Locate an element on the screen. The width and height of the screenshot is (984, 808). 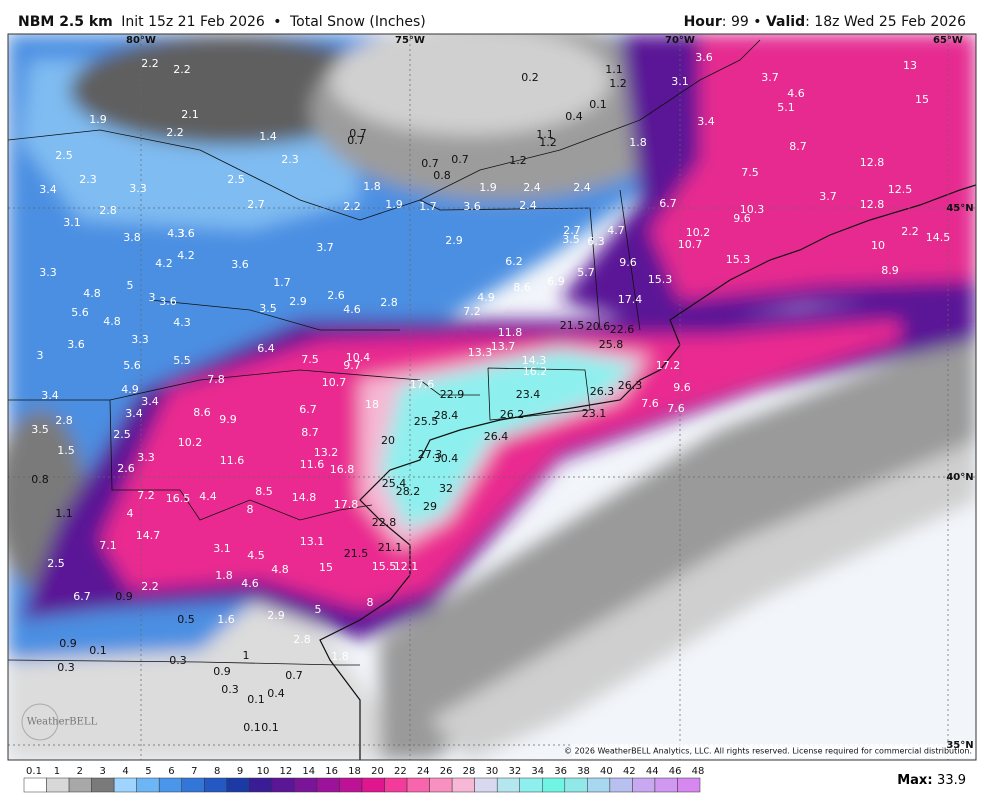
snow-total: 0.3 is located at coordinates (66, 667).